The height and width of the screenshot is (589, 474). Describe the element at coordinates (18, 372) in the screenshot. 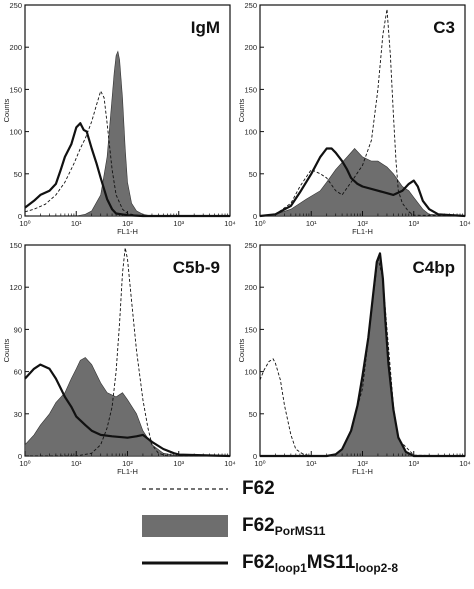

I see `y-tick-label: 60` at that location.